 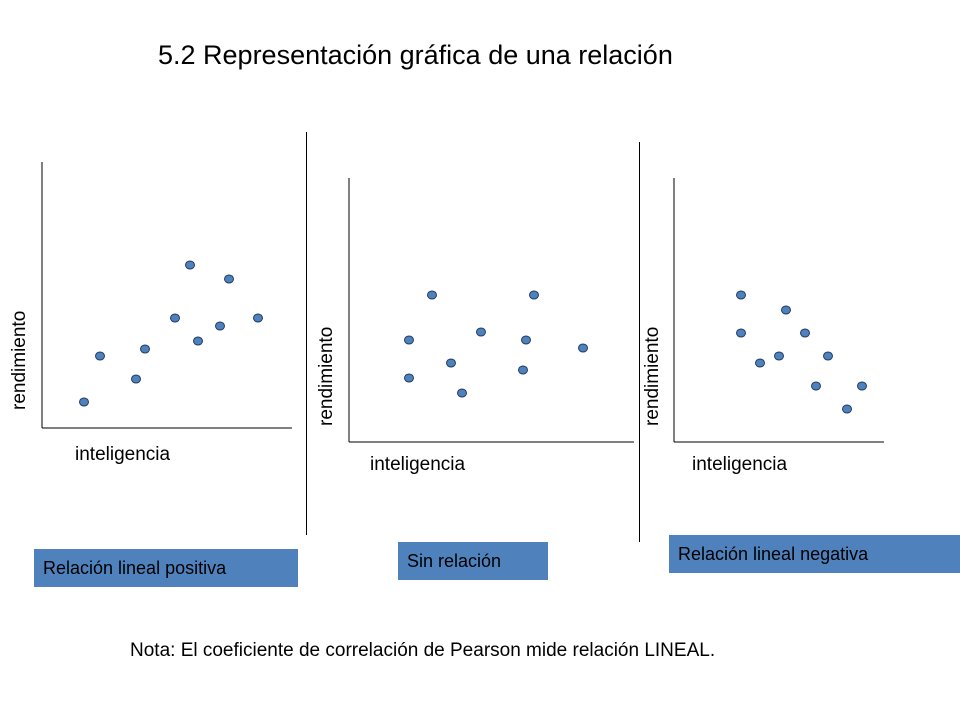 What do you see at coordinates (418, 464) in the screenshot?
I see `x-axis-label-2: inteligencia` at bounding box center [418, 464].